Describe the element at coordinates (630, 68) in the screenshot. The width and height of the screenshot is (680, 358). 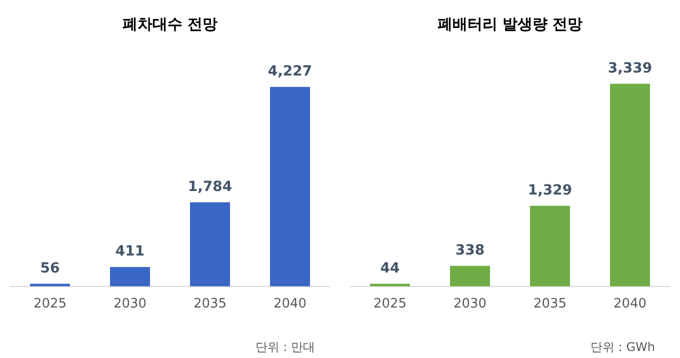
I see `data-label: 3,339` at that location.